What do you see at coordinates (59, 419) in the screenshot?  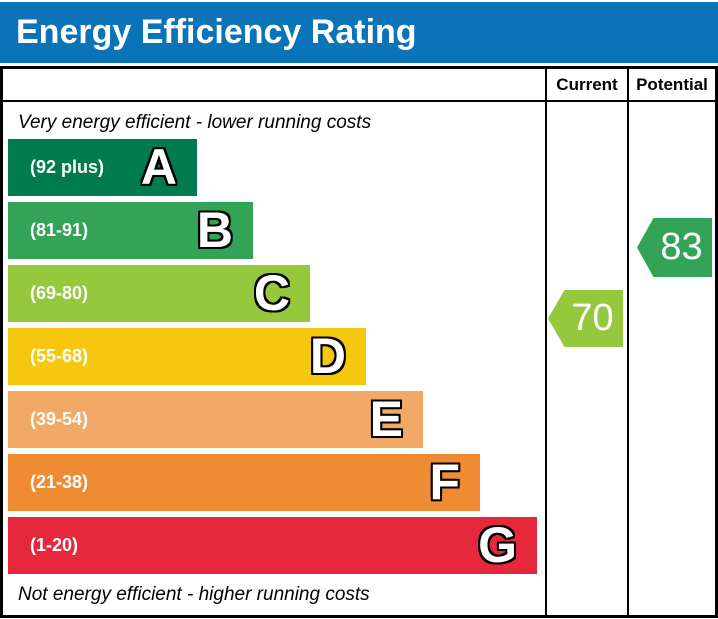 I see `band-range-label: (39-54)` at bounding box center [59, 419].